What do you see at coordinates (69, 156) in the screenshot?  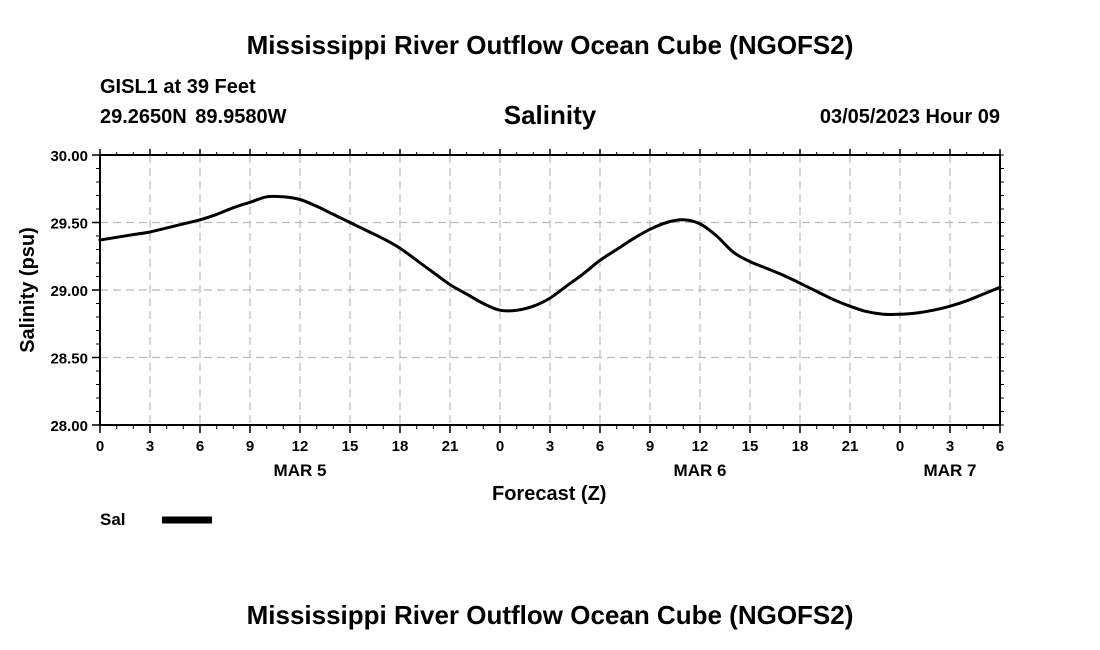 I see `y-tick-label: 30.00` at bounding box center [69, 156].